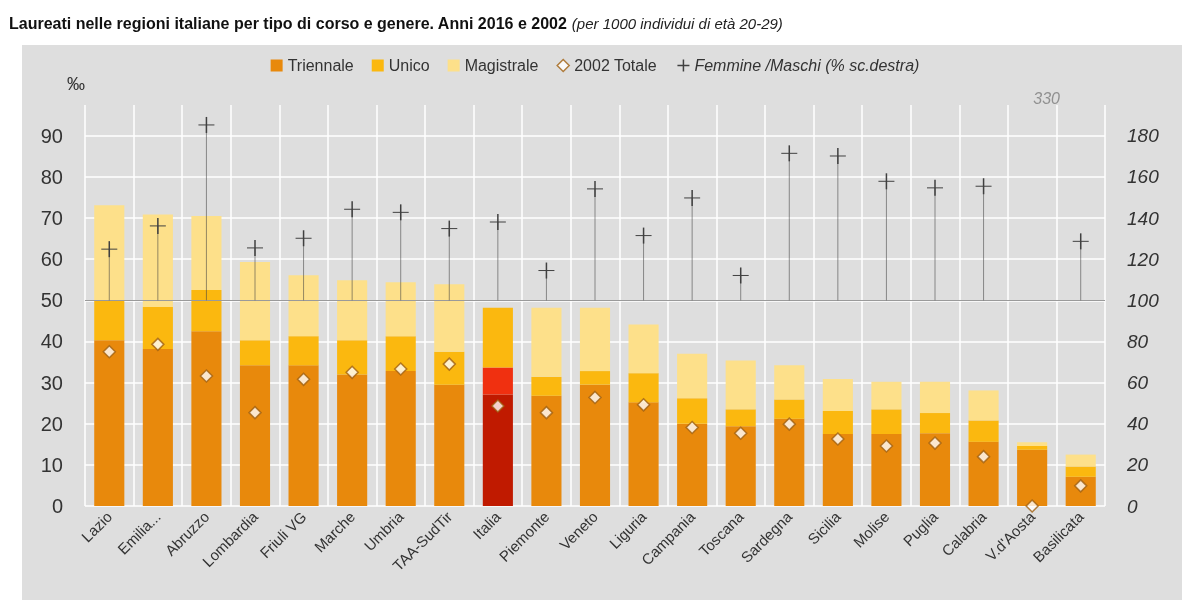  Describe the element at coordinates (615, 65) in the screenshot. I see `legend-label: 2002 Totale` at that location.